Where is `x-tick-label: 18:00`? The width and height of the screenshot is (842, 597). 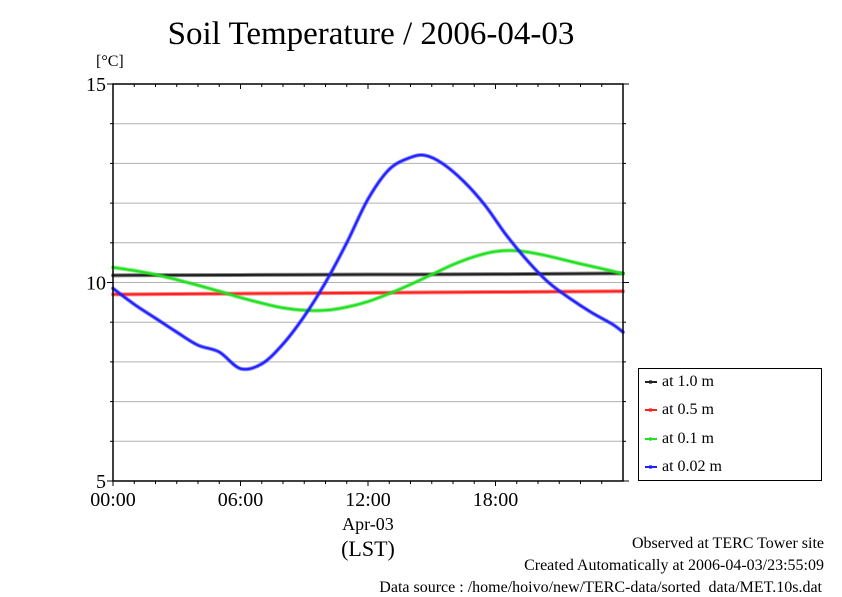 x-tick-label: 18:00 is located at coordinates (496, 500).